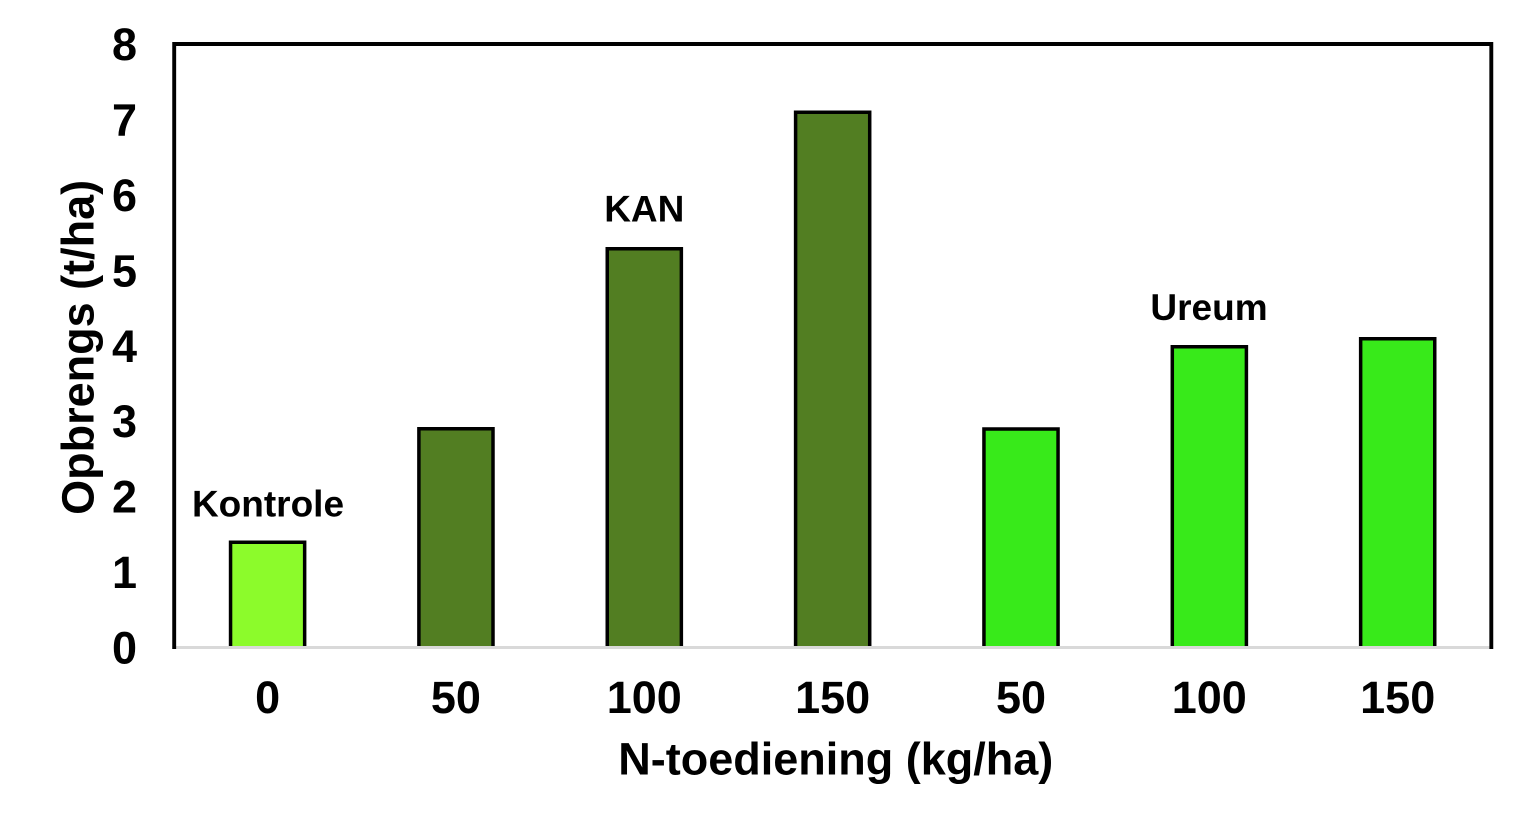 This screenshot has height=834, width=1536. What do you see at coordinates (124, 421) in the screenshot?
I see `svg-text: 3` at bounding box center [124, 421].